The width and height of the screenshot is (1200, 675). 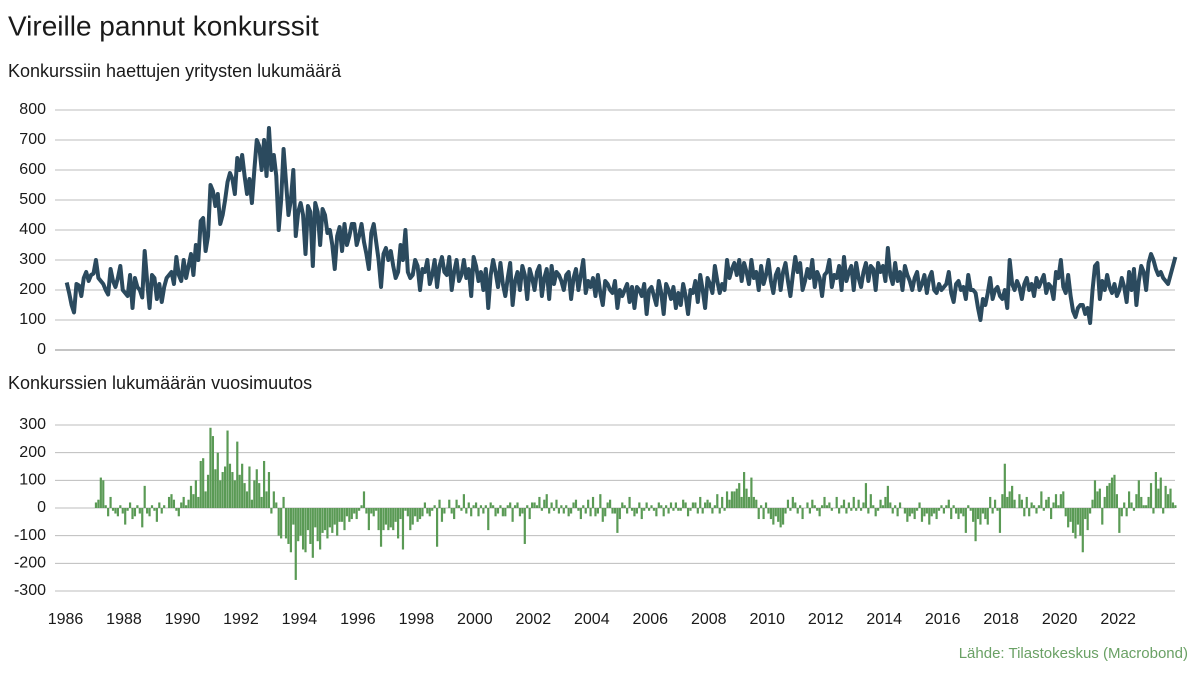 What do you see at coordinates (183, 619) in the screenshot?
I see `x-tick-label: 1990` at bounding box center [183, 619].